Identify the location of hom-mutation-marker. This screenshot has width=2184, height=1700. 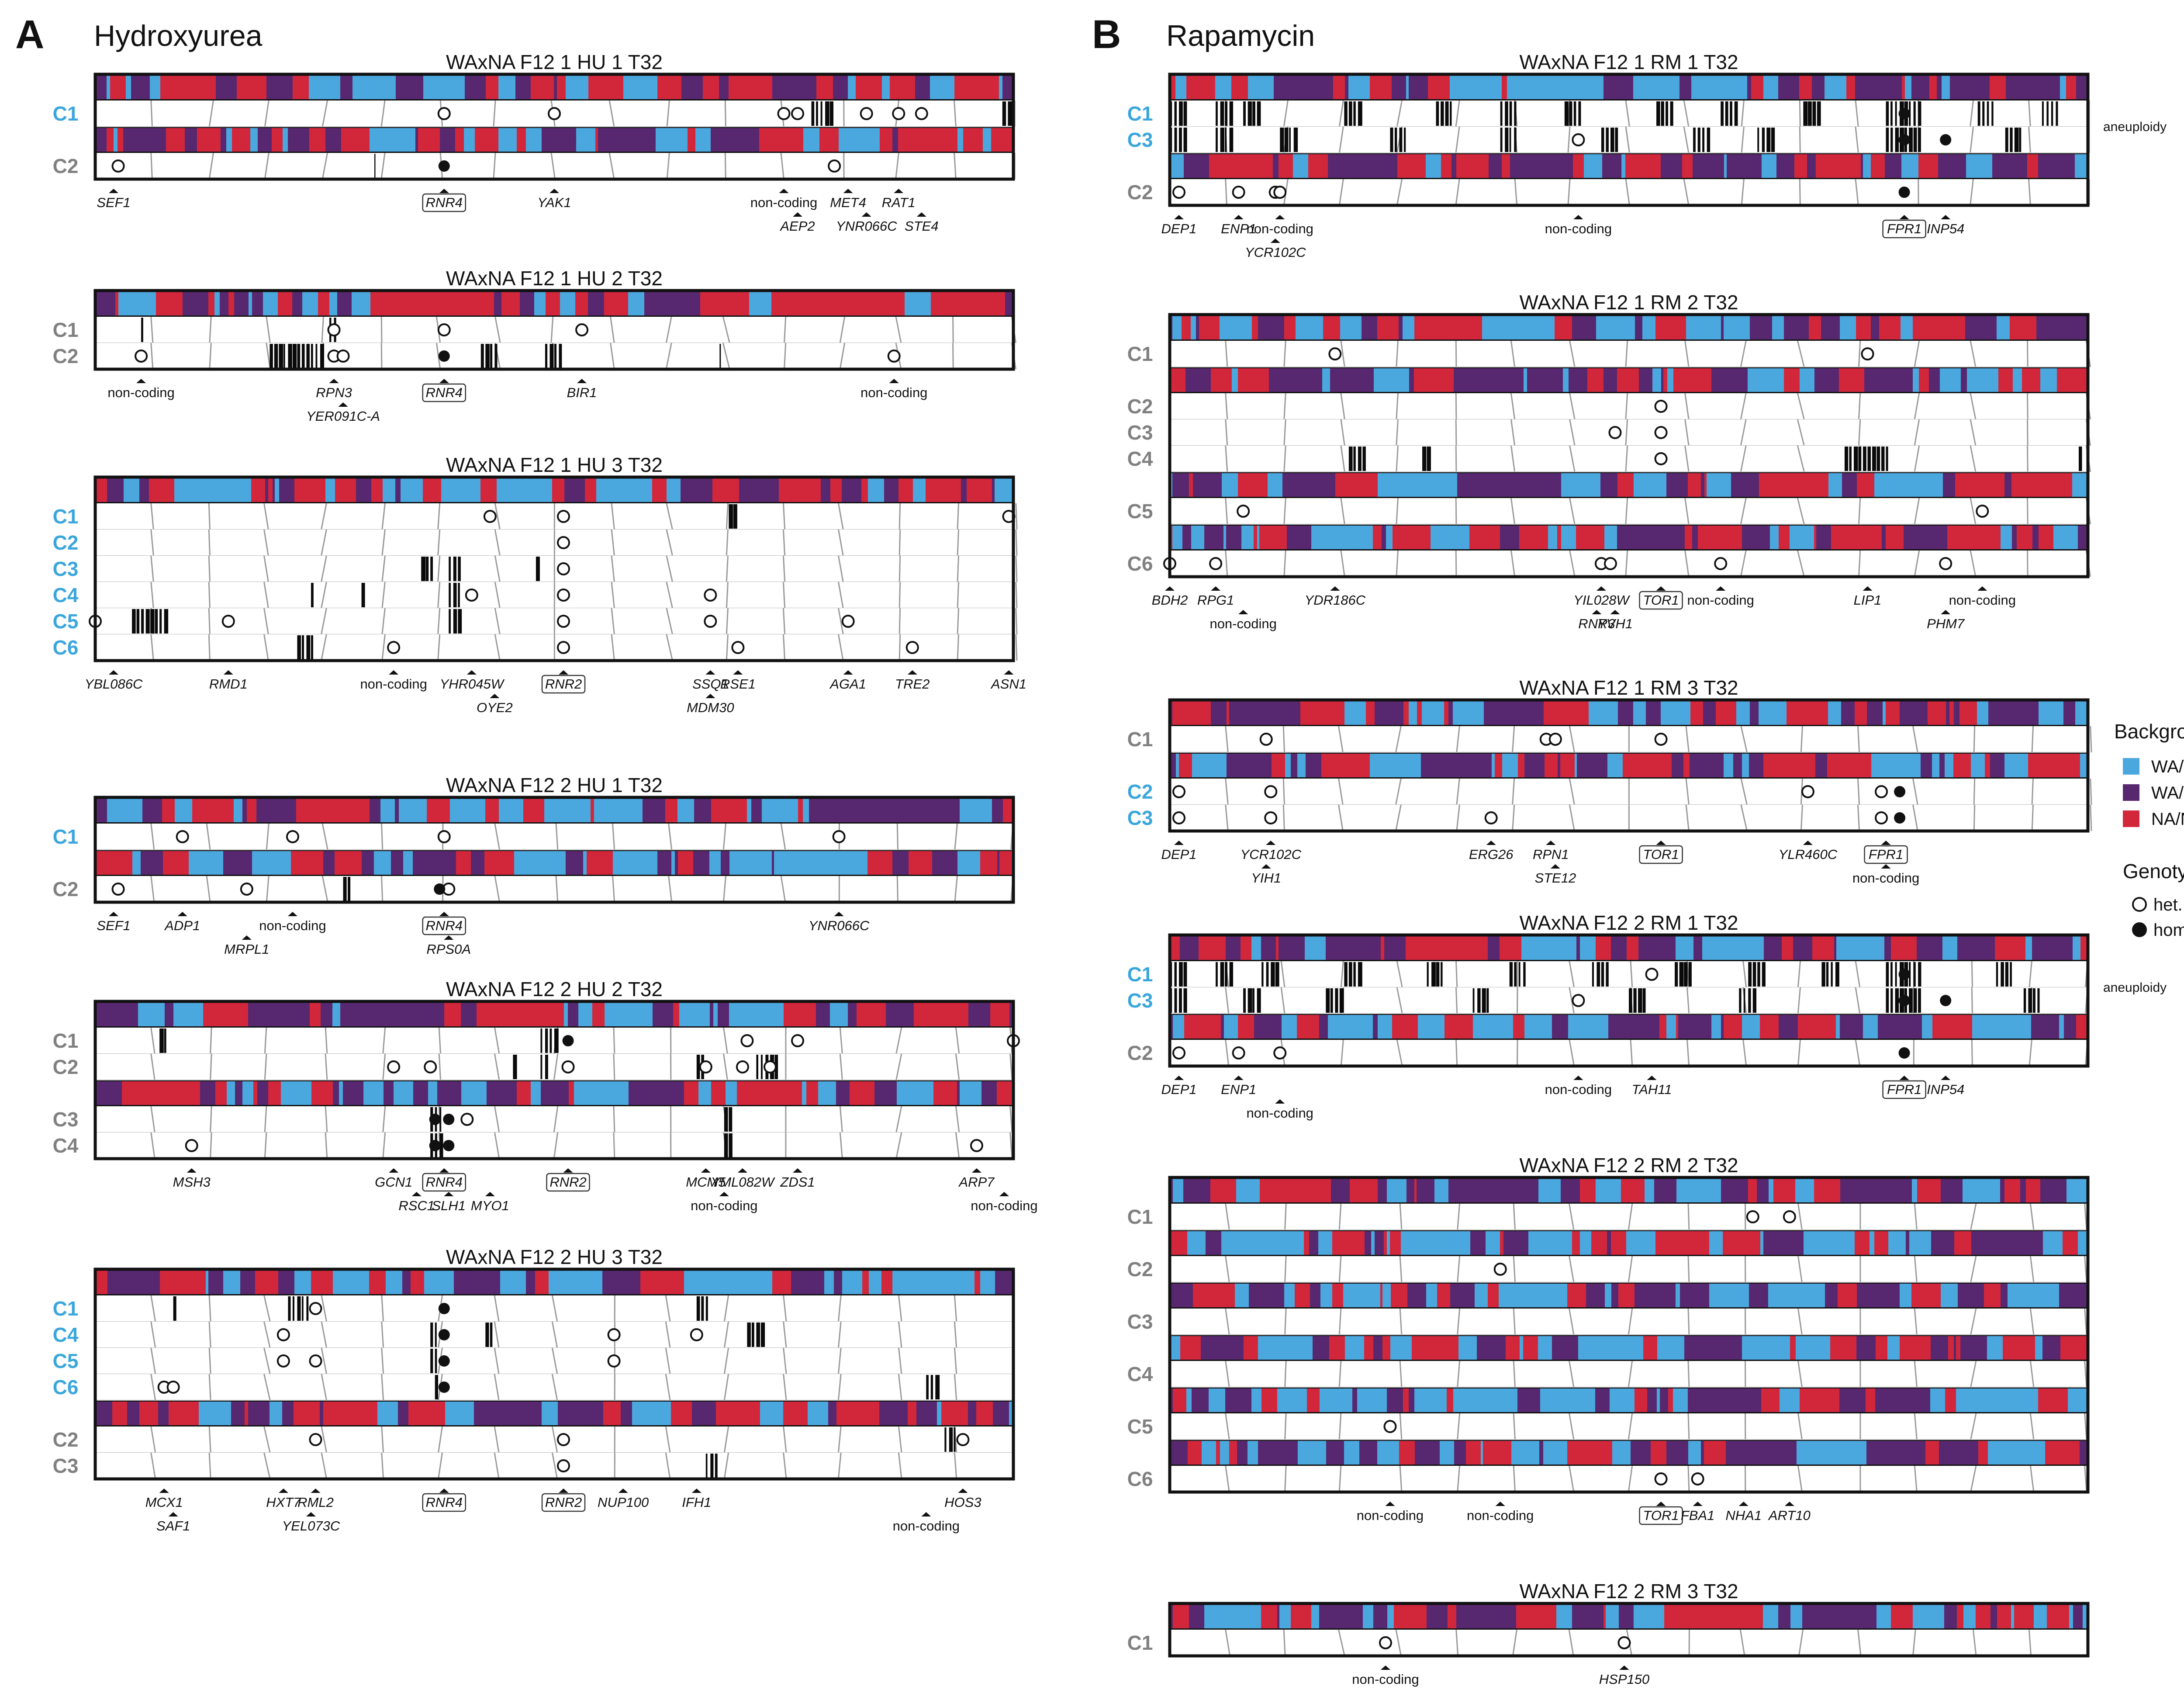
(1904, 114).